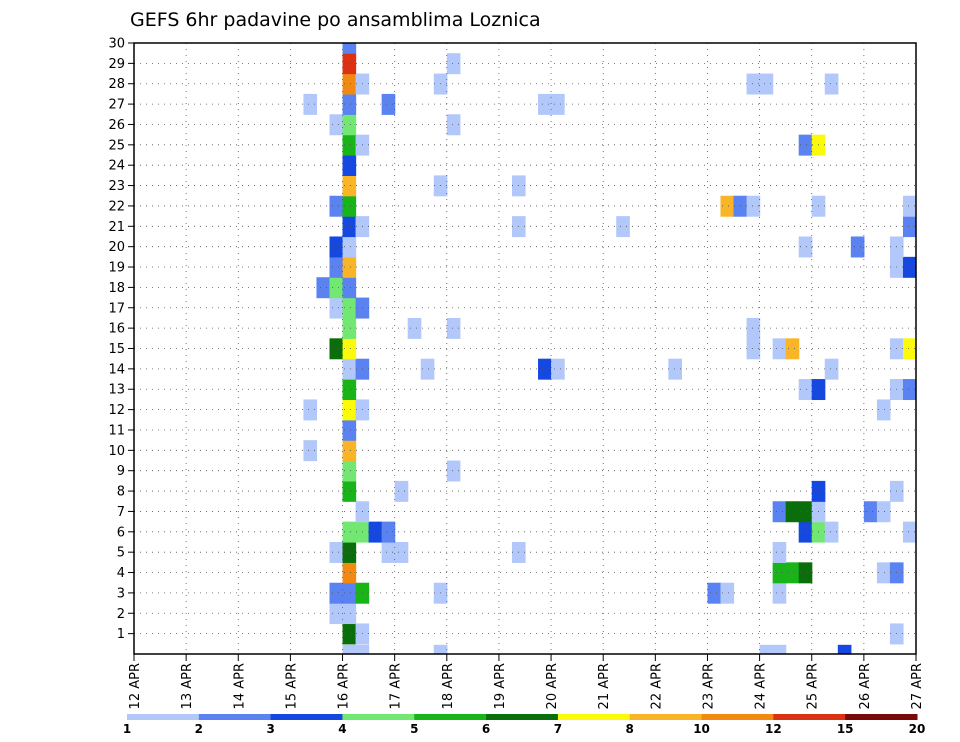 The height and width of the screenshot is (742, 960). What do you see at coordinates (121, 614) in the screenshot?
I see `y-tick-label: 2` at bounding box center [121, 614].